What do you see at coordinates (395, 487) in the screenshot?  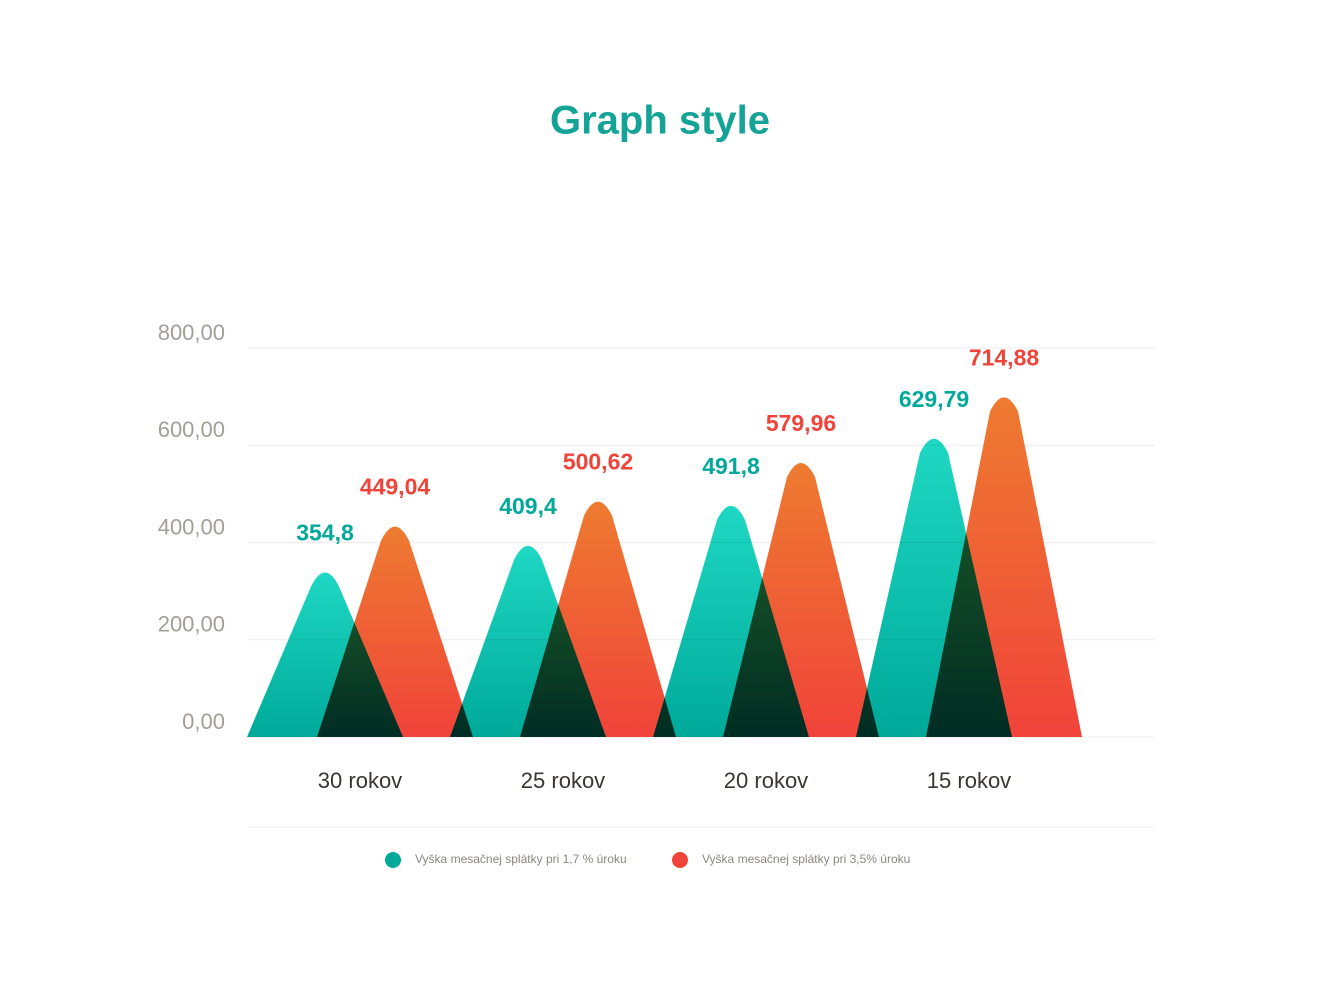 I see `value-label: 449,04` at bounding box center [395, 487].